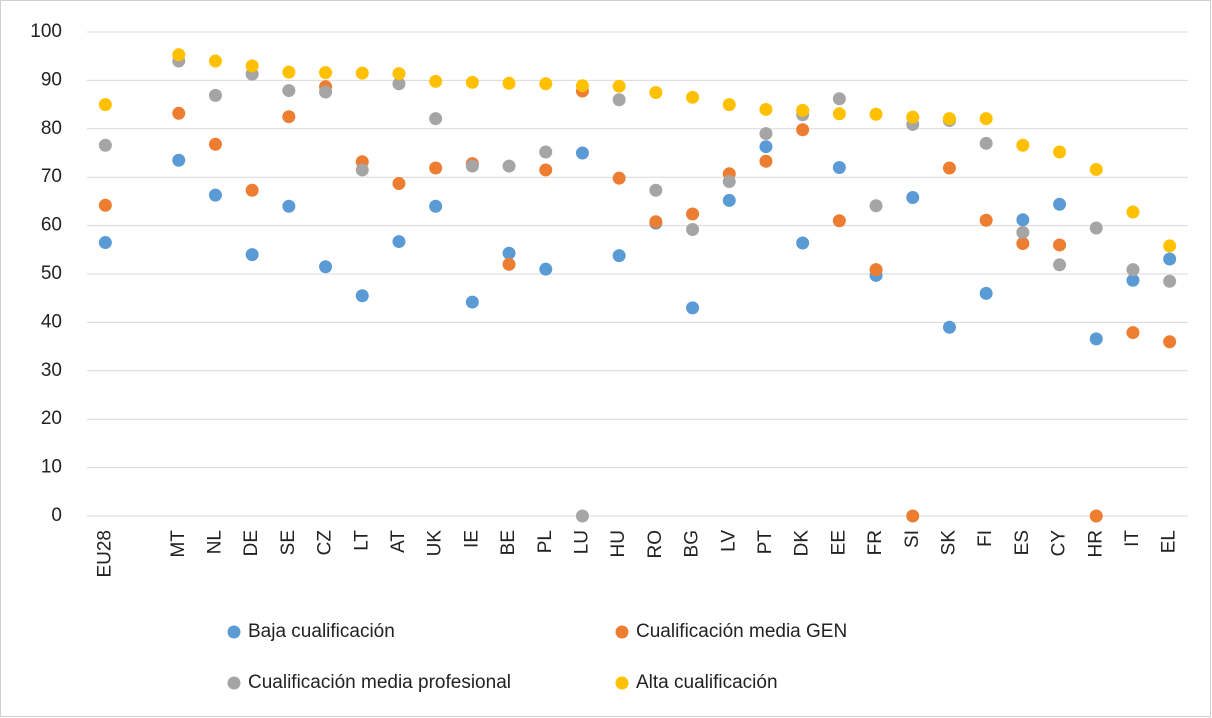  I want to click on legend-label: Cualificación media GEN, so click(741, 631).